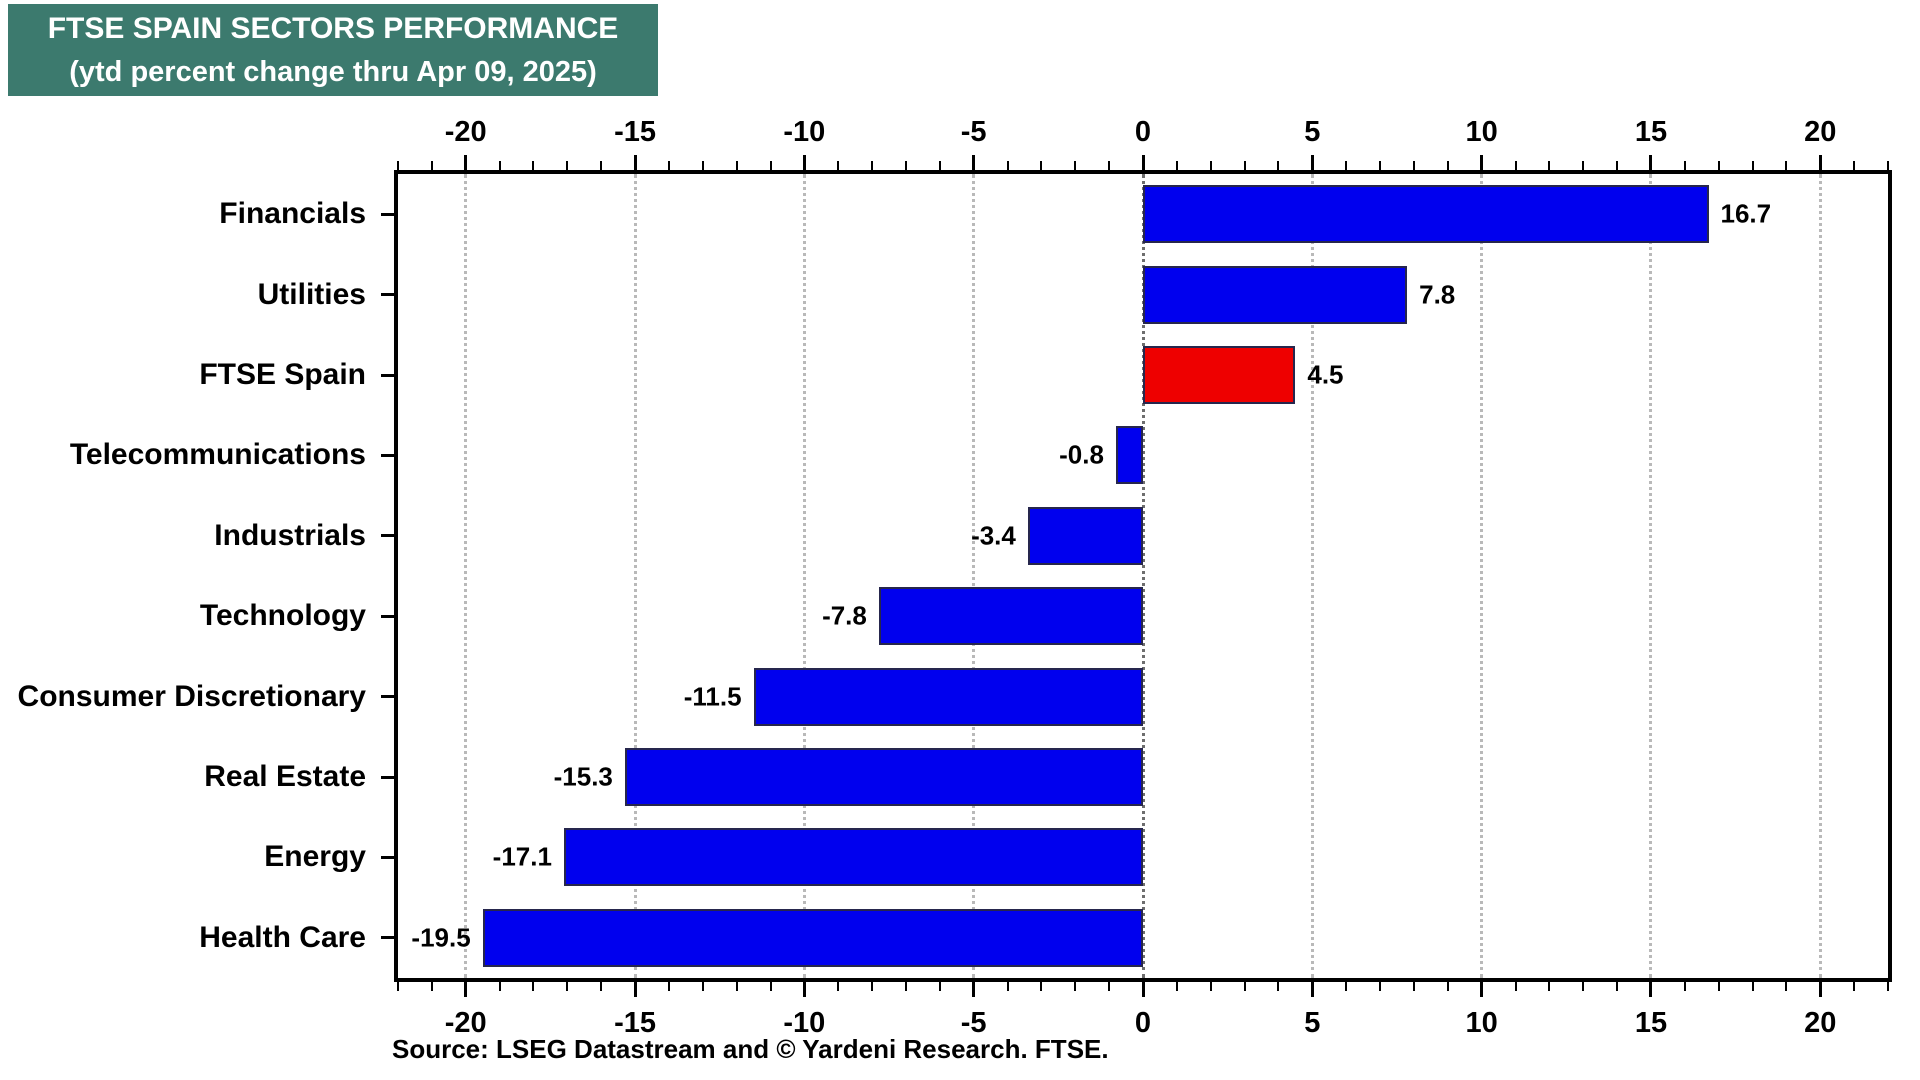 The height and width of the screenshot is (1080, 1920). What do you see at coordinates (993, 535) in the screenshot?
I see `bar-value-label: -3.4` at bounding box center [993, 535].